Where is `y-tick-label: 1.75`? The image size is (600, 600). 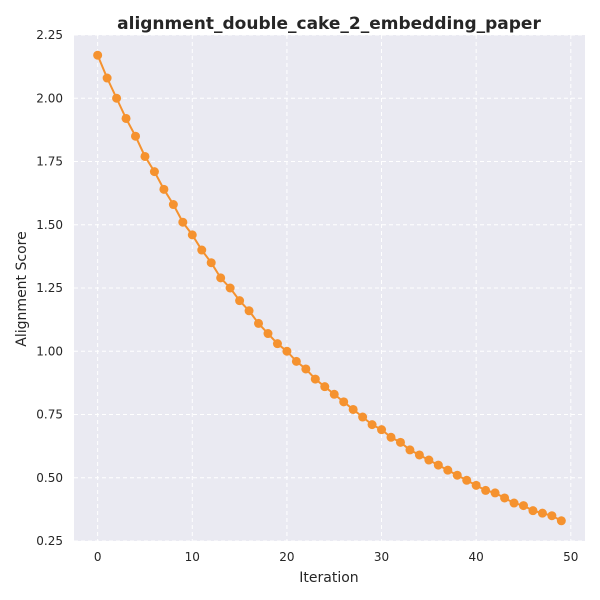
y-tick-label: 1.75 is located at coordinates (49, 162).